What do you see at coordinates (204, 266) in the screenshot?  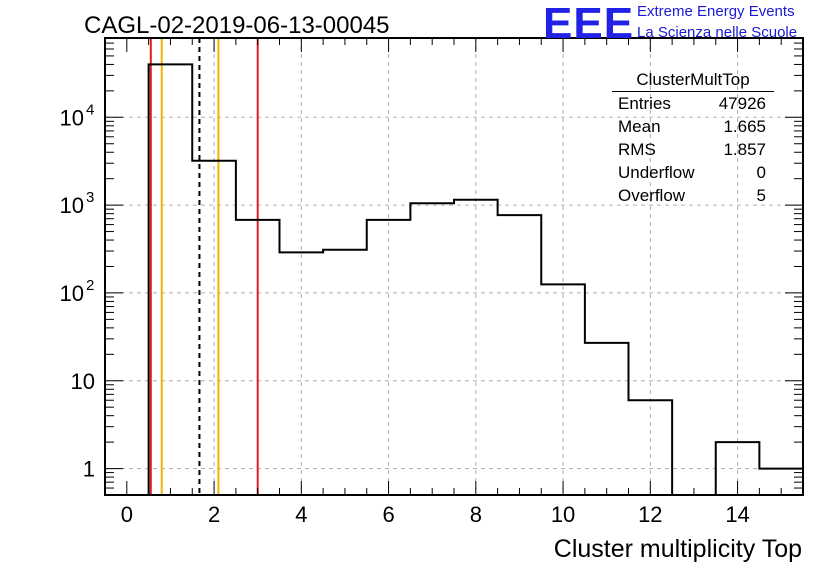 I see `reference-lines` at bounding box center [204, 266].